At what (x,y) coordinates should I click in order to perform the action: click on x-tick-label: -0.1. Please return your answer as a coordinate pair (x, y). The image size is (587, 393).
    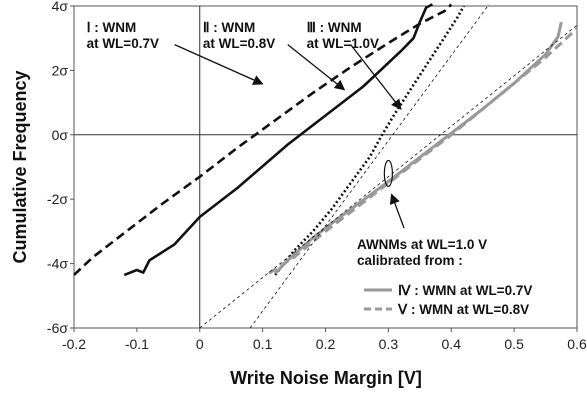
    Looking at the image, I should click on (137, 344).